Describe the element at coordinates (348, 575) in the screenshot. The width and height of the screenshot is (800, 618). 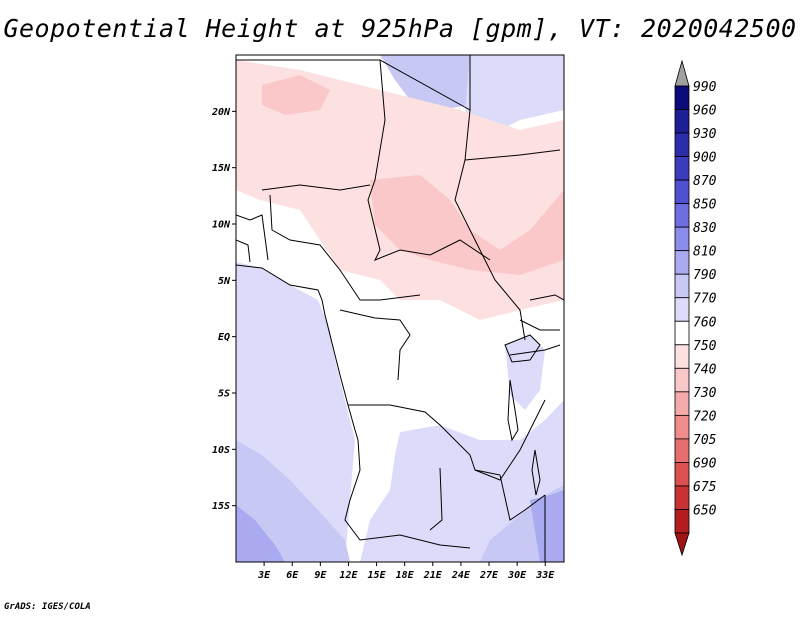
I see `lon-tick-label: 12E` at that location.